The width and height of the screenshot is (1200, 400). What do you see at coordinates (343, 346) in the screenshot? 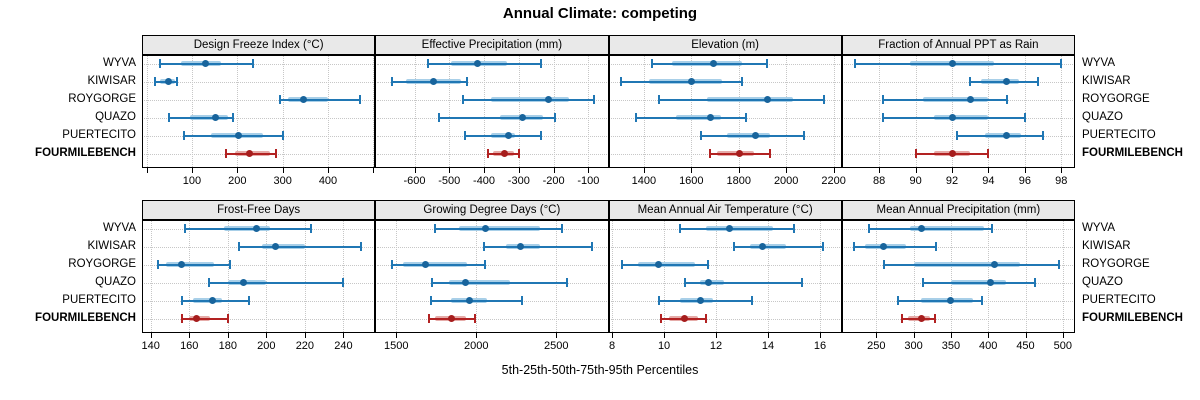
I see `axis-tick-label: 240` at bounding box center [343, 346].